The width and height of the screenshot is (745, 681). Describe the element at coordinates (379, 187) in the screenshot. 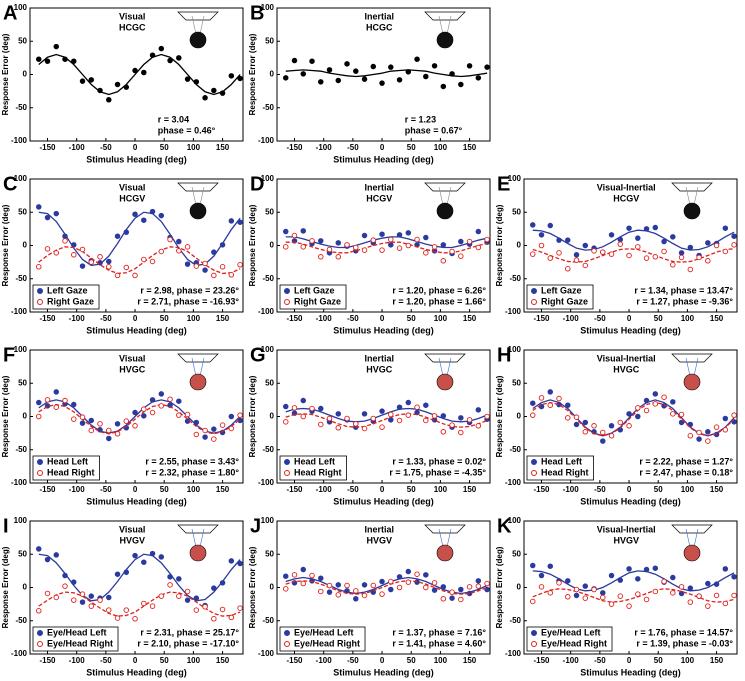

I see `panel-title: Inertial` at that location.